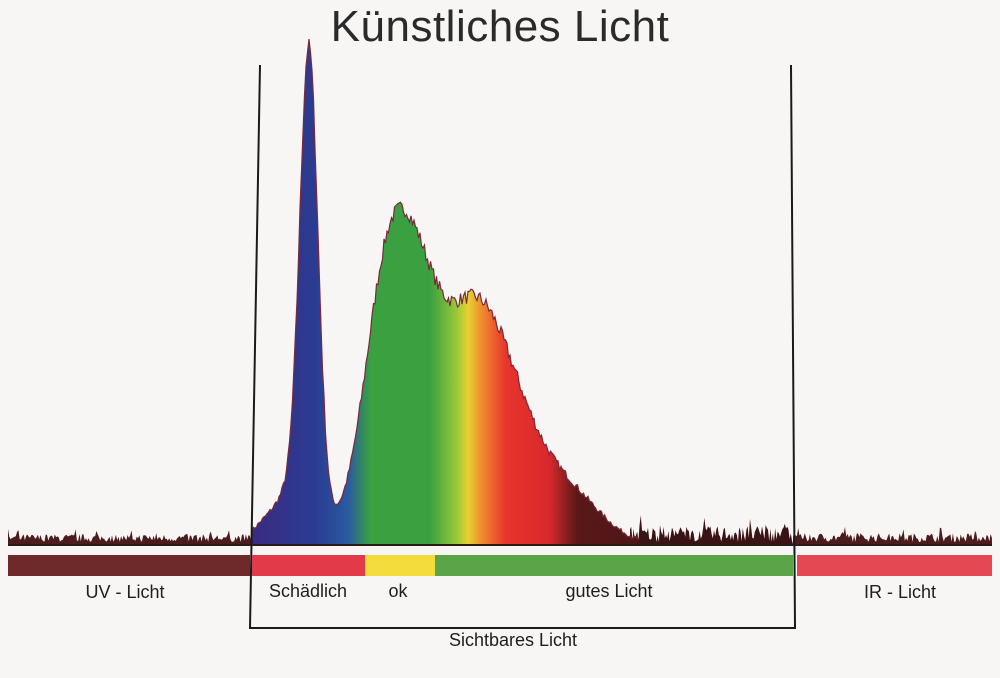 This screenshot has width=1000, height=678. I want to click on band-harmful, so click(308, 565).